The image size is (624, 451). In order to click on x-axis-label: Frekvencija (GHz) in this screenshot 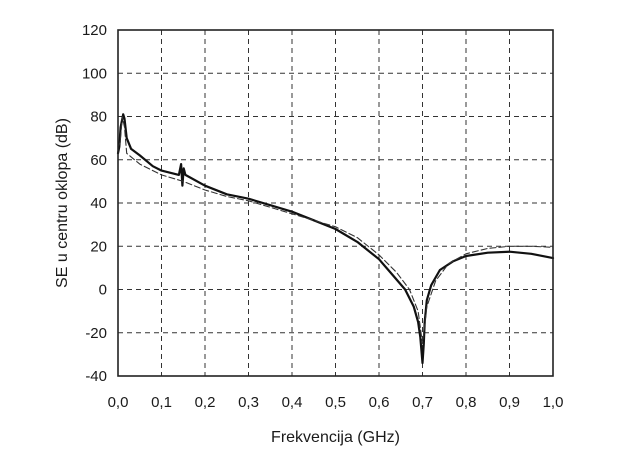, I will do `click(335, 437)`.